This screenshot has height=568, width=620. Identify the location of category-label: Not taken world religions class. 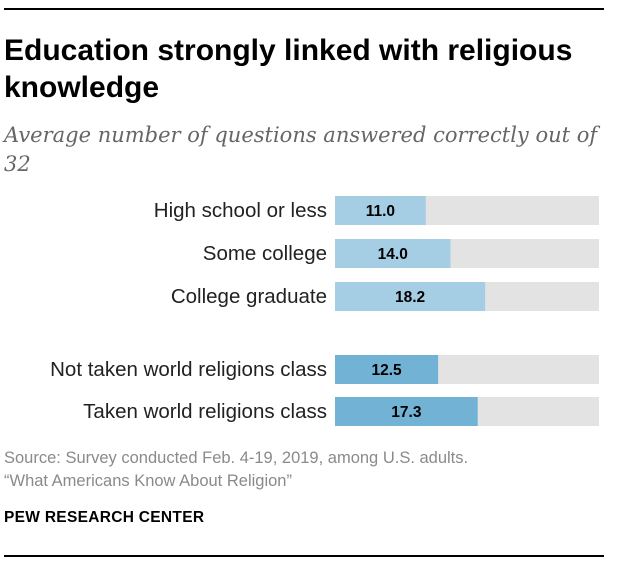
(188, 369).